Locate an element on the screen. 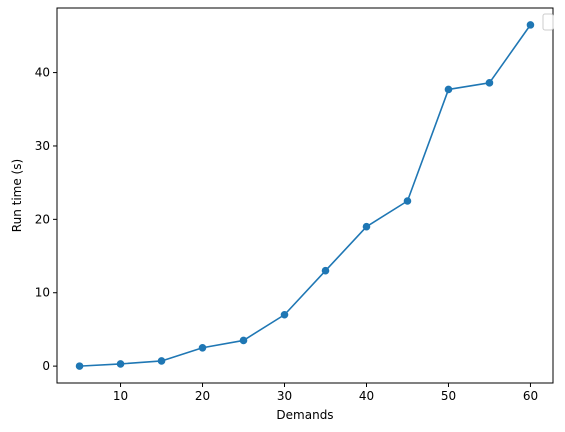  x-tick-label-50: 50 is located at coordinates (448, 396).